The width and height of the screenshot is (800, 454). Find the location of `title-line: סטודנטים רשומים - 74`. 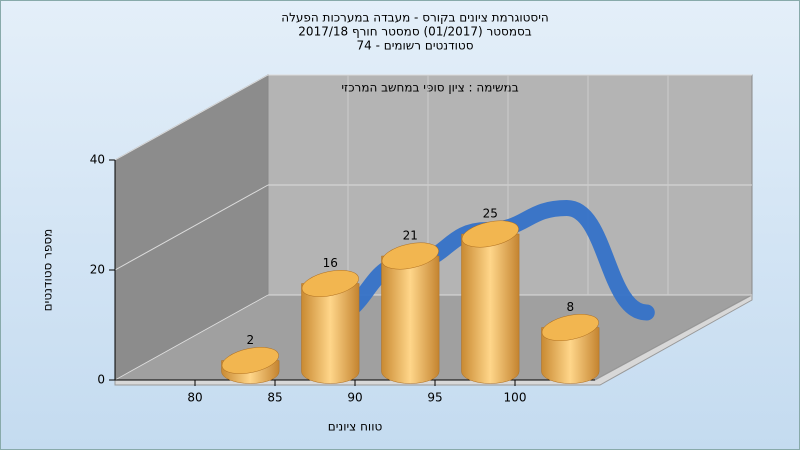

title-line: סטודנטים רשומים - 74 is located at coordinates (414, 46).